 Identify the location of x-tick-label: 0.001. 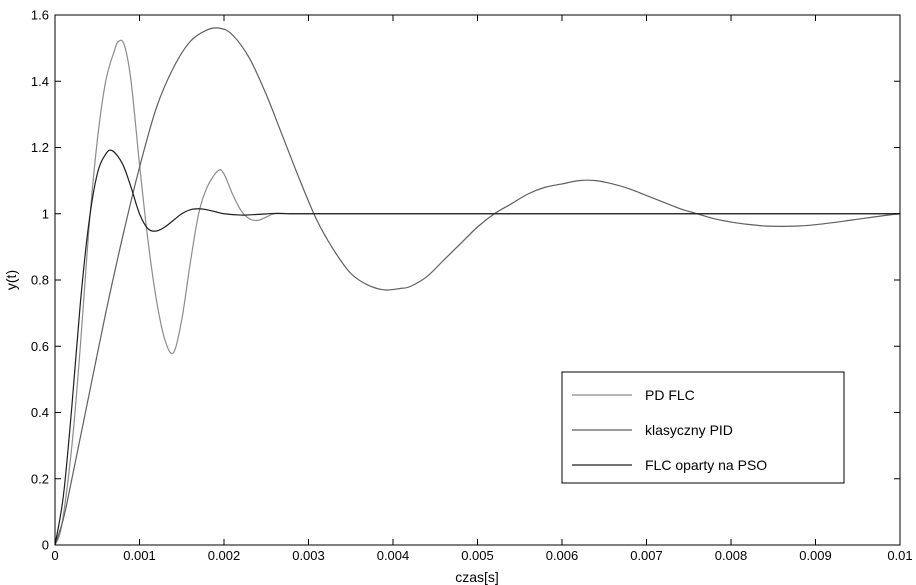
(139, 555).